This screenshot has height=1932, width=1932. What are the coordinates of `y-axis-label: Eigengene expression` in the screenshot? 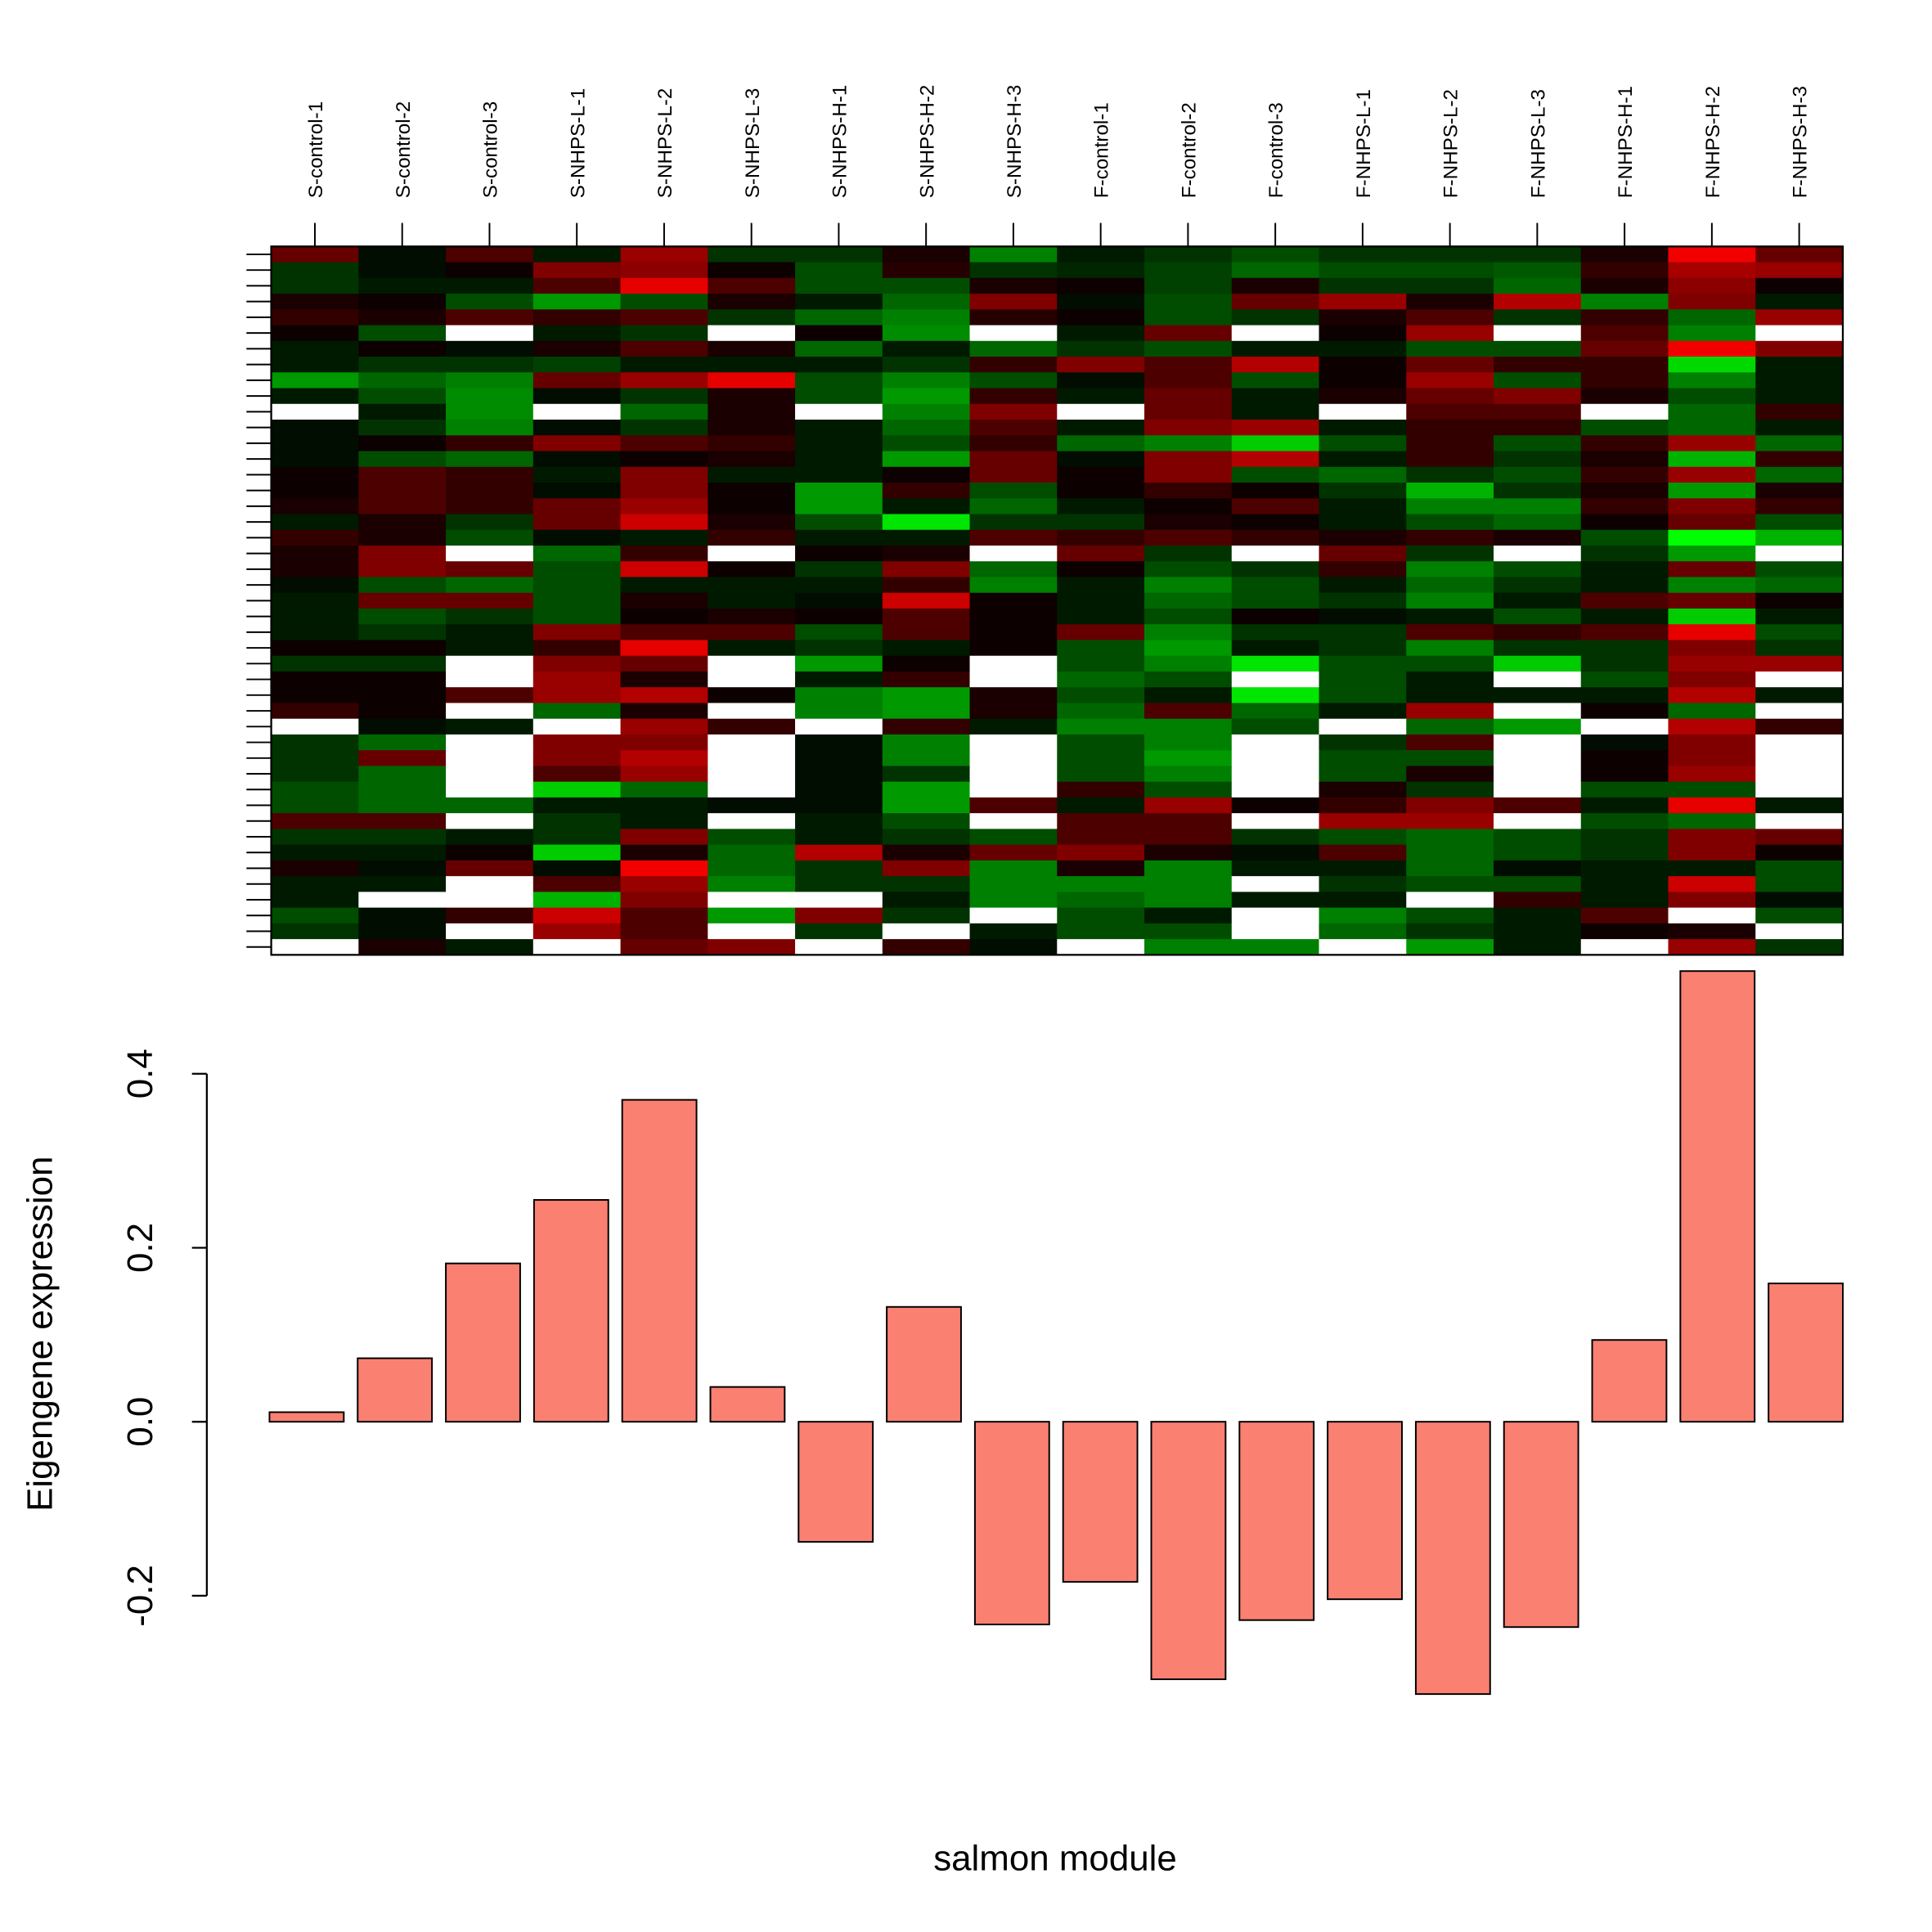 It's located at (40, 1335).